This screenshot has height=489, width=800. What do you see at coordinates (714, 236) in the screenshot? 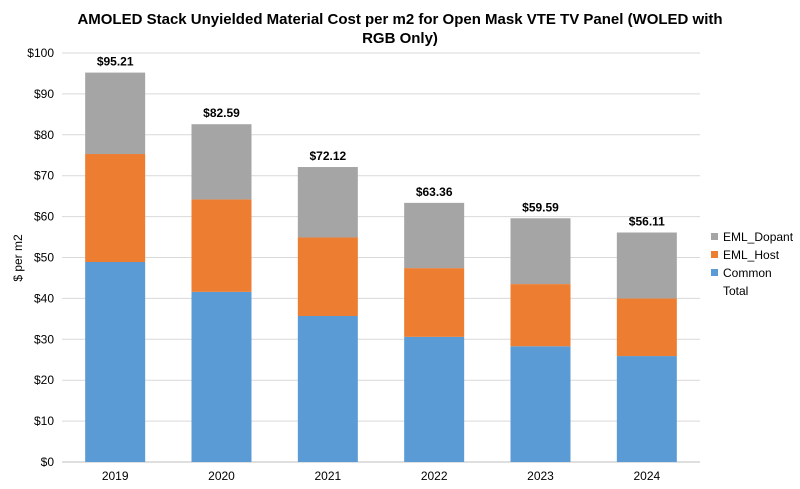
I see `legend-swatch-eml-dopant` at bounding box center [714, 236].